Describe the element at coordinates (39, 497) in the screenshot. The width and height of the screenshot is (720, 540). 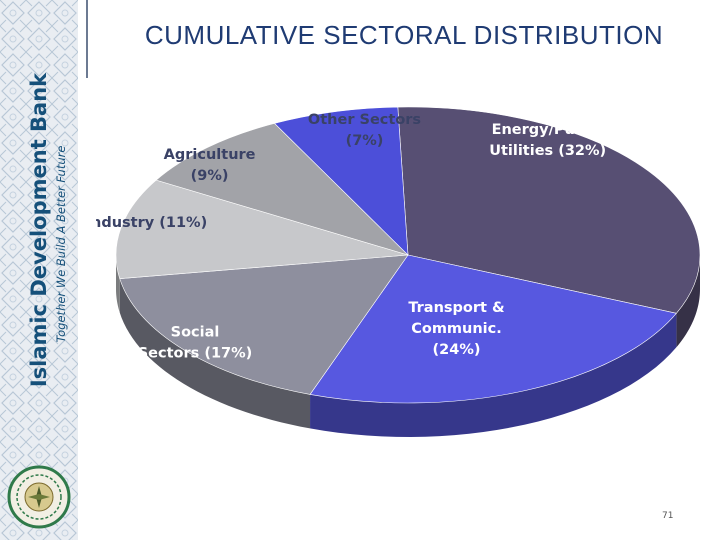
I see `idb-logo-icon` at that location.